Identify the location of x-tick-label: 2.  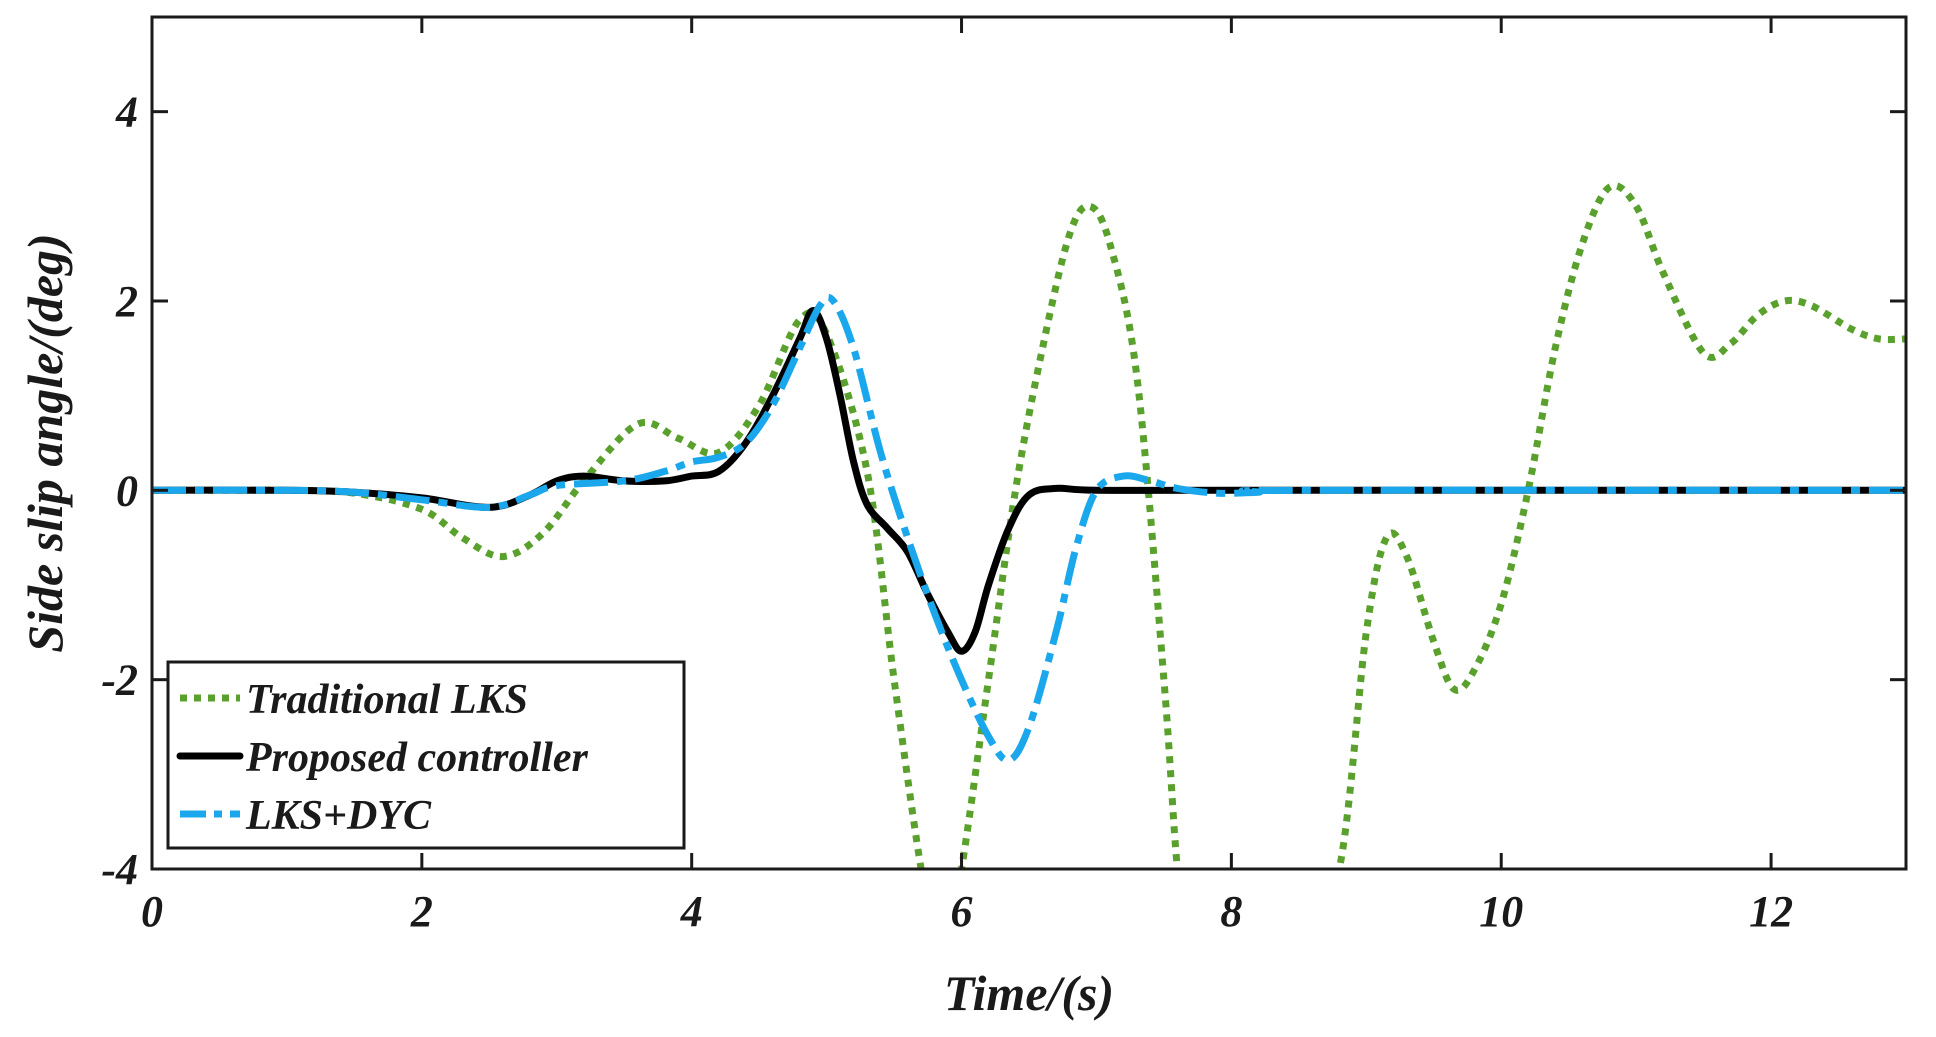
(421, 911).